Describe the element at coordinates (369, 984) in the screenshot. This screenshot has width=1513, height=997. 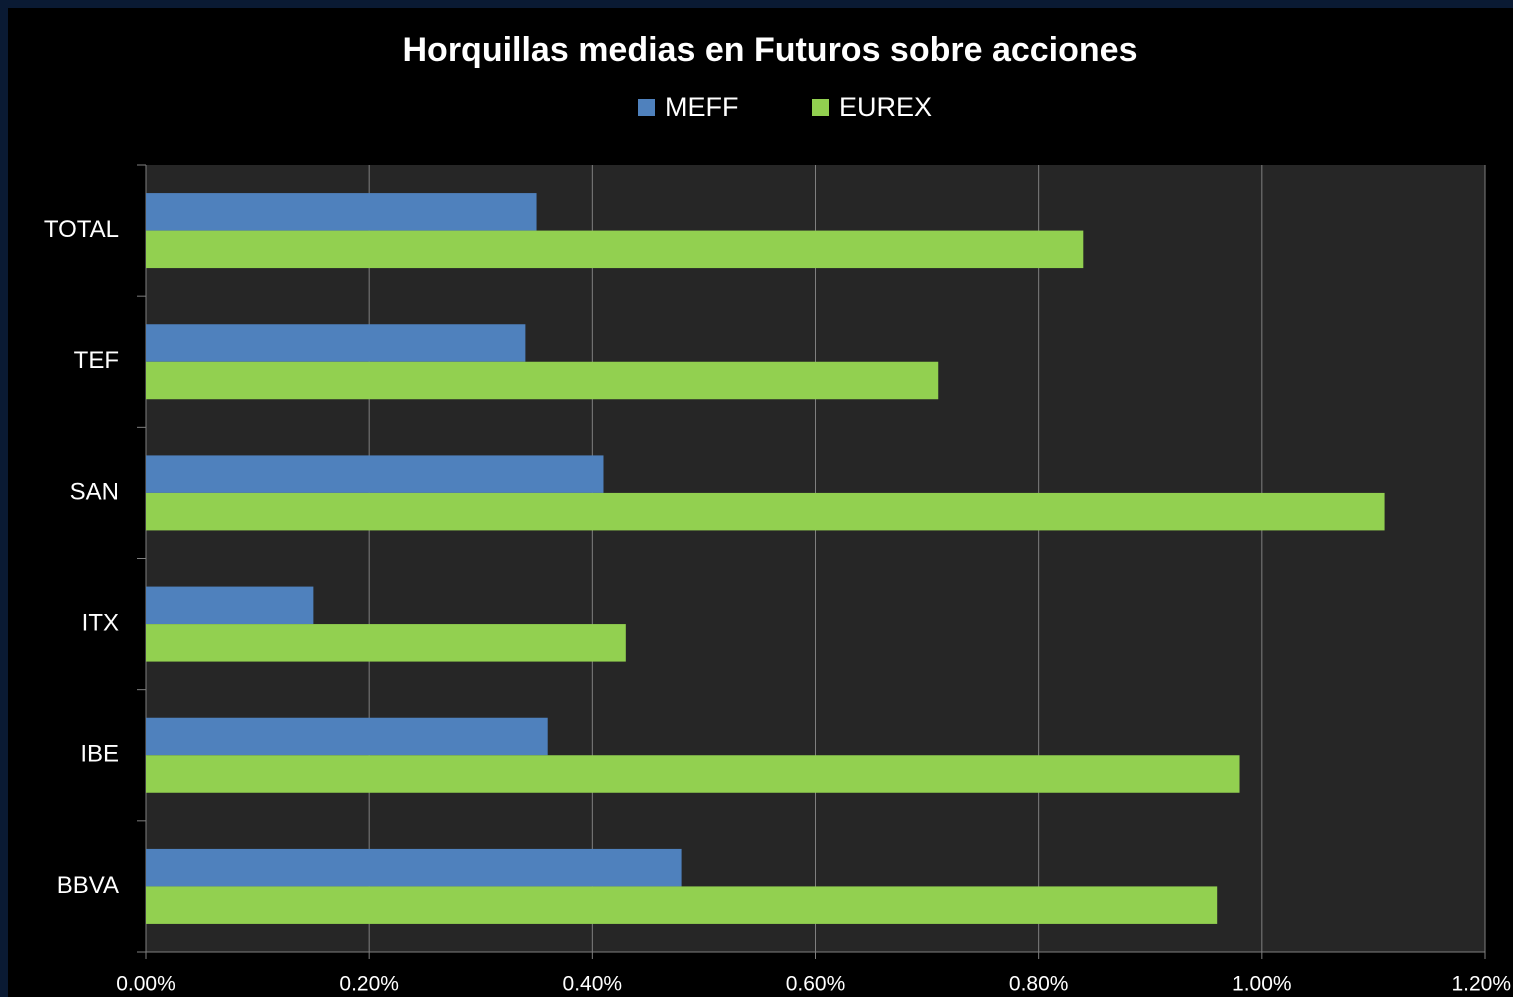
I see `x-tick-label: 0.20%` at that location.